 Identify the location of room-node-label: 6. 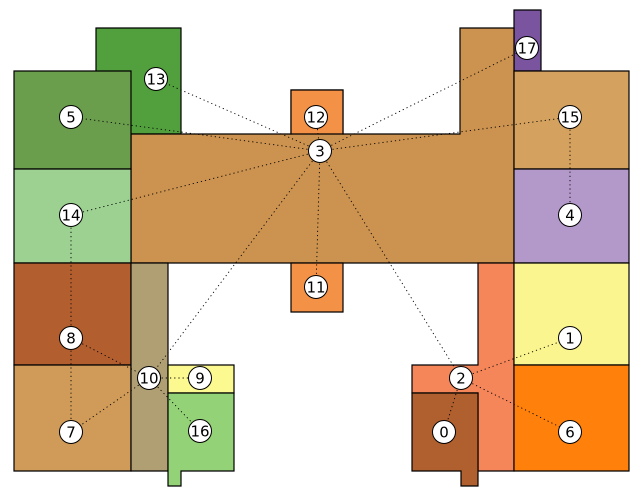
(570, 433).